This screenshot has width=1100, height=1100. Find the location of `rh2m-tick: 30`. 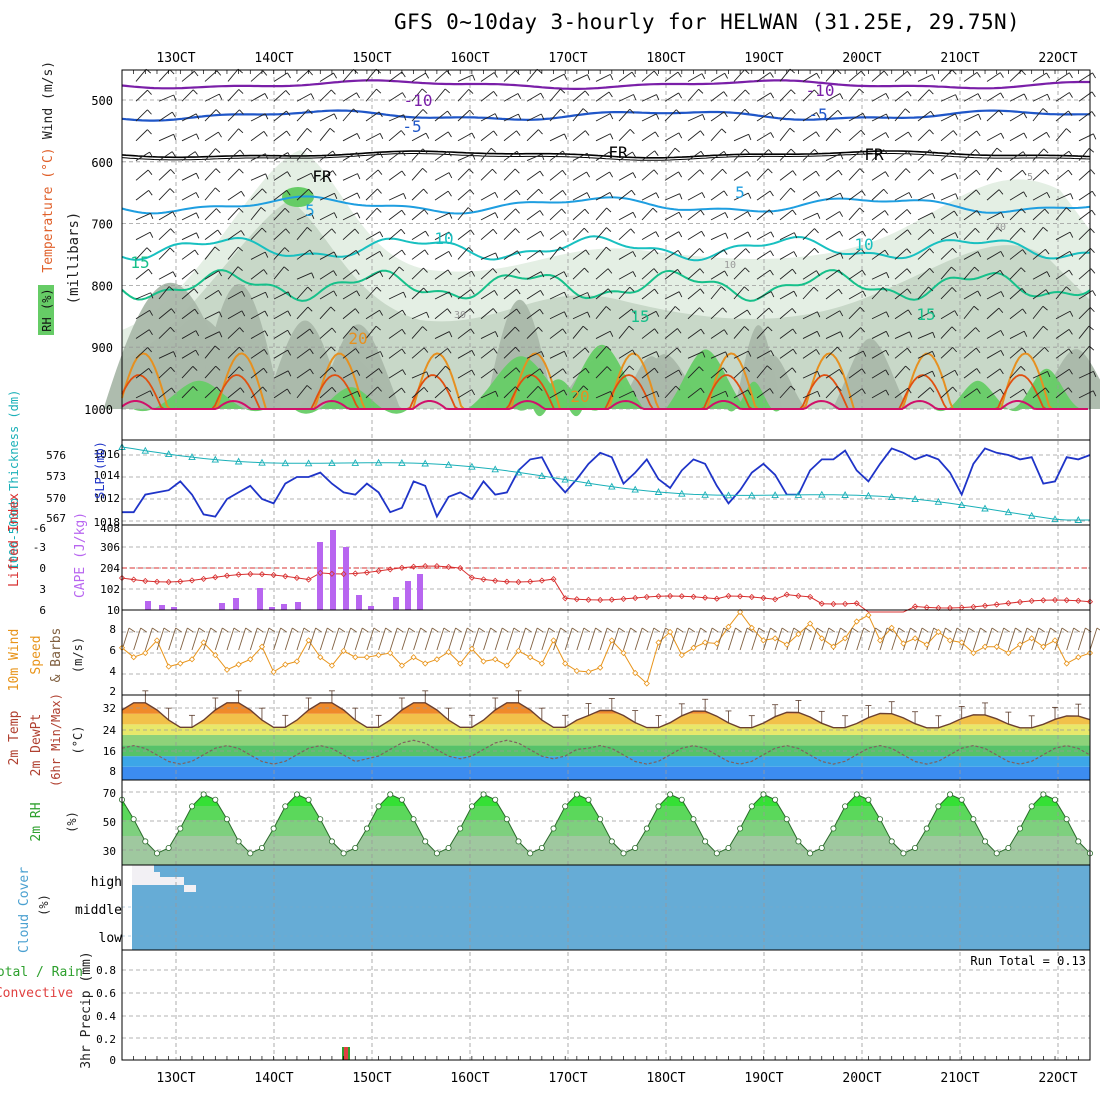

rh2m-tick: 30 is located at coordinates (109, 851).